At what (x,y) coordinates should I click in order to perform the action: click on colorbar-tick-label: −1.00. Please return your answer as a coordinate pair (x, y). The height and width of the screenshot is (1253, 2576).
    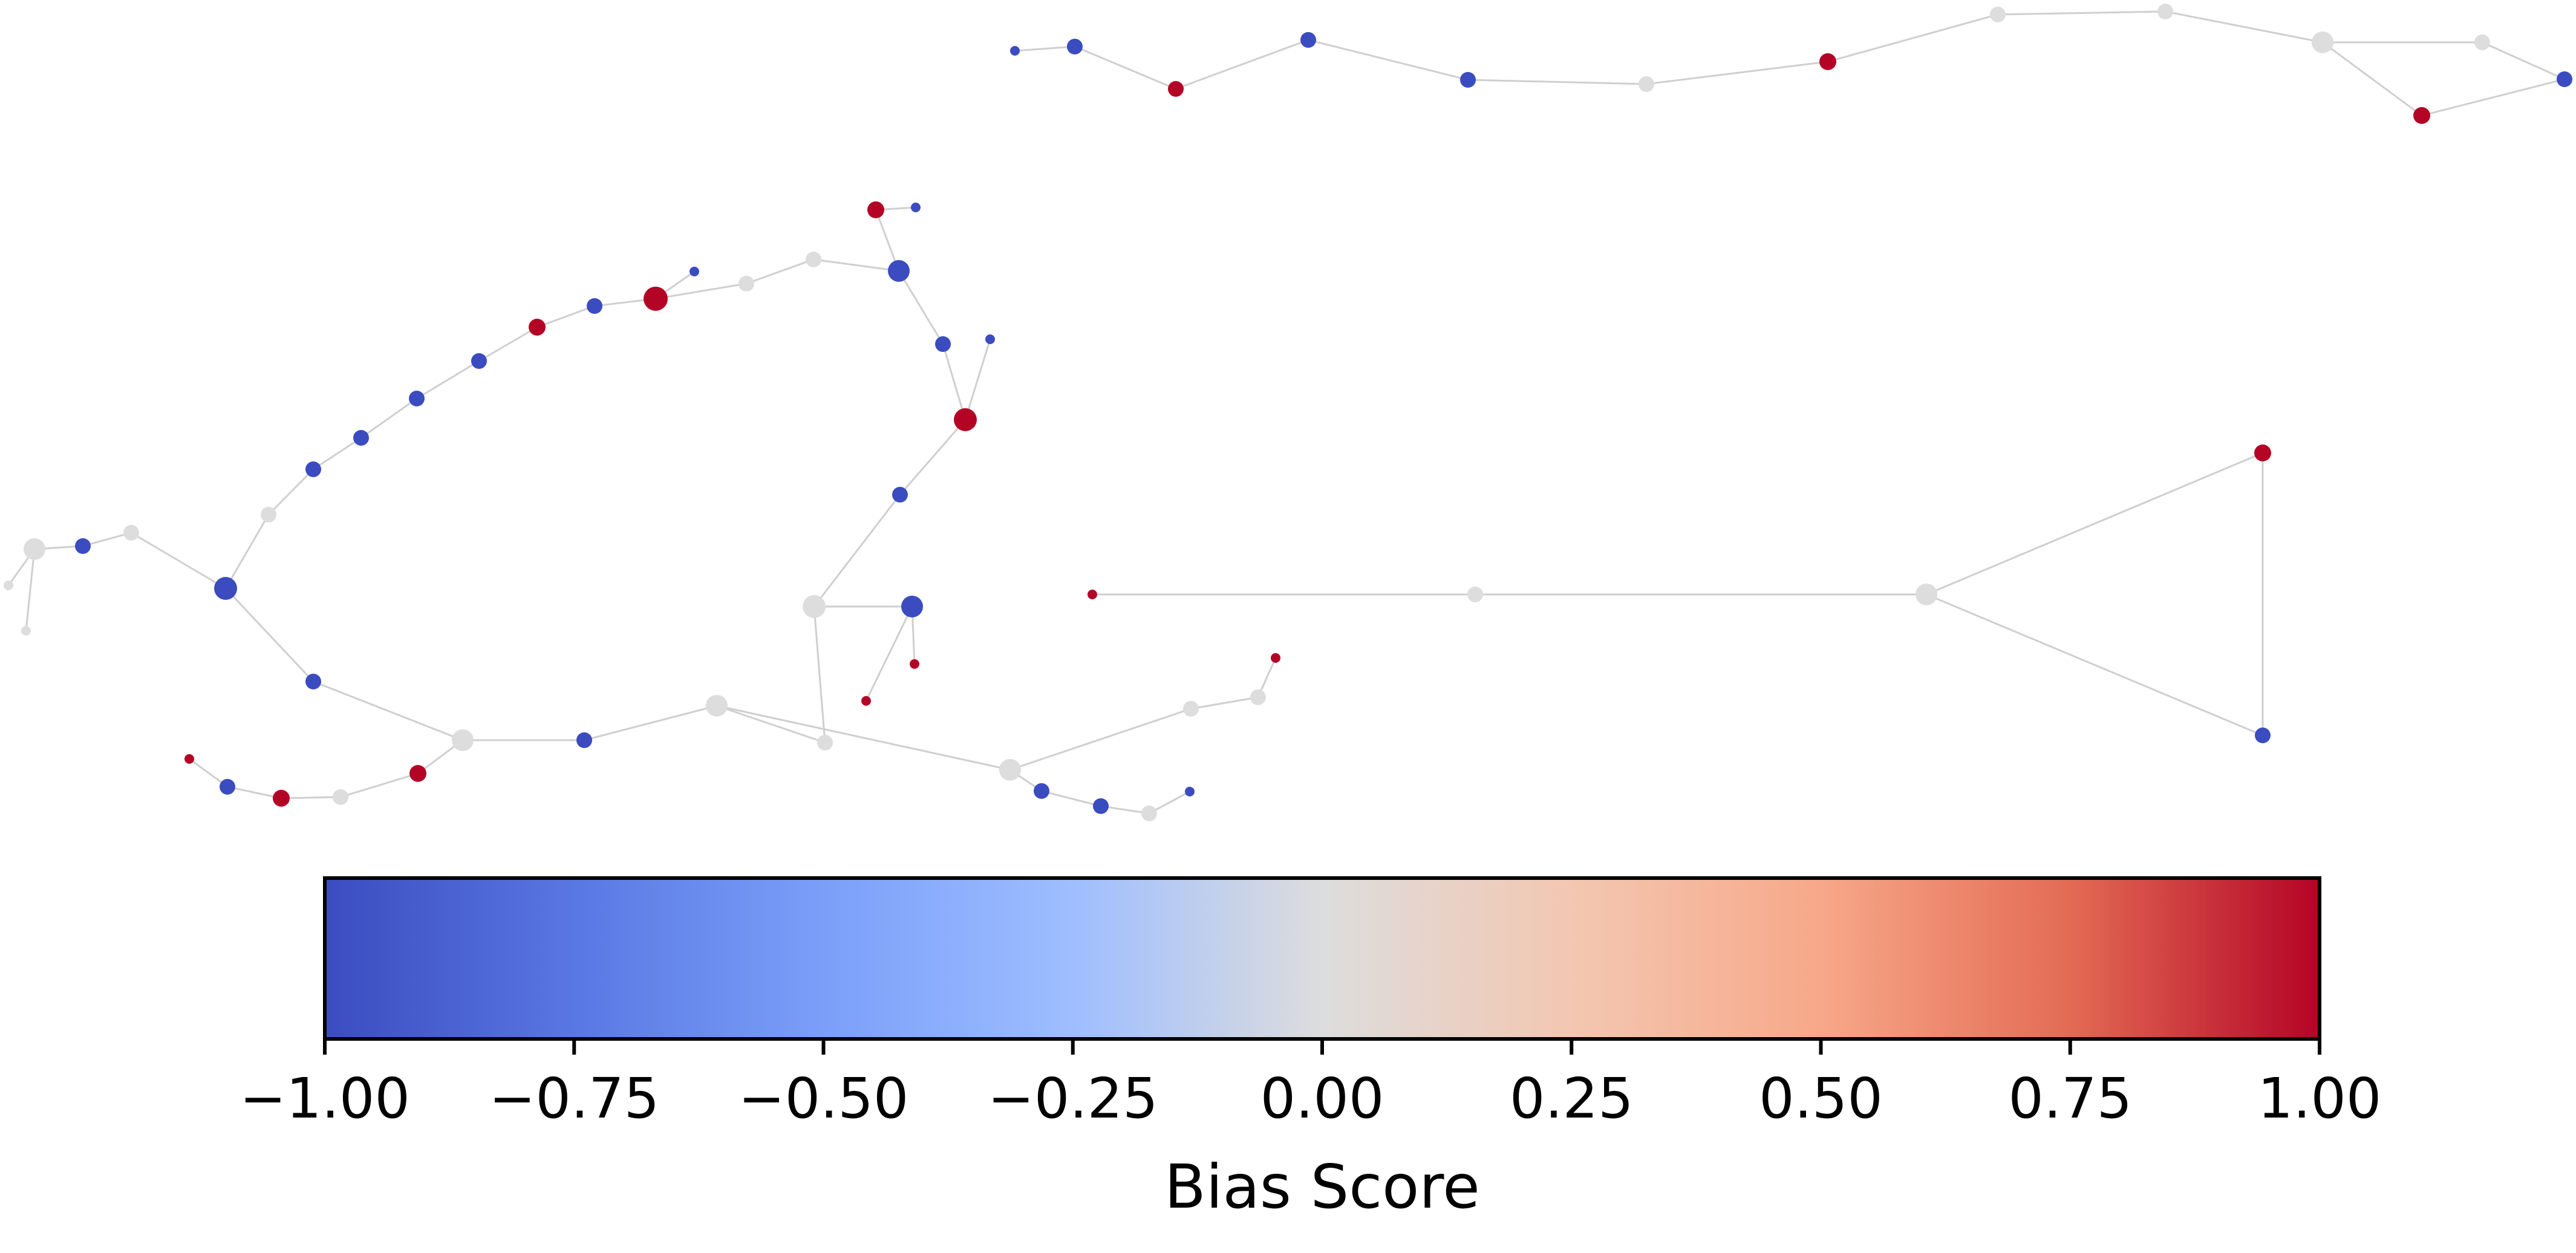
    Looking at the image, I should click on (325, 1098).